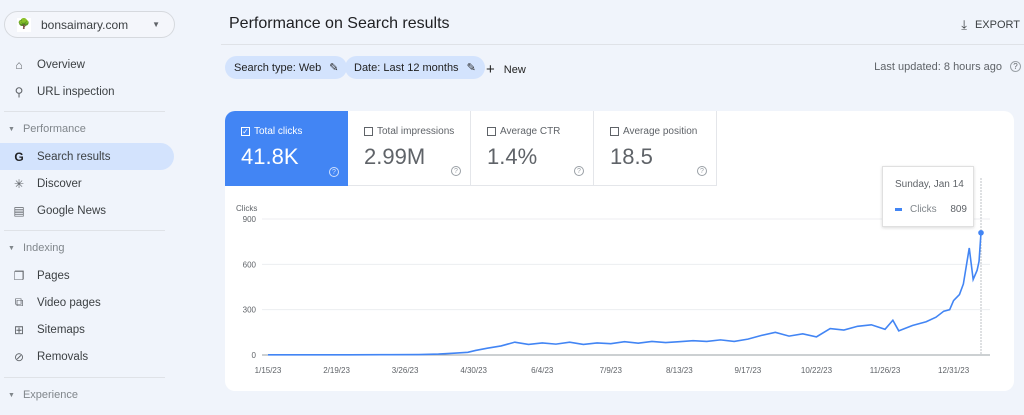  I want to click on export-button: ⤓ EXPORT, so click(990, 25).